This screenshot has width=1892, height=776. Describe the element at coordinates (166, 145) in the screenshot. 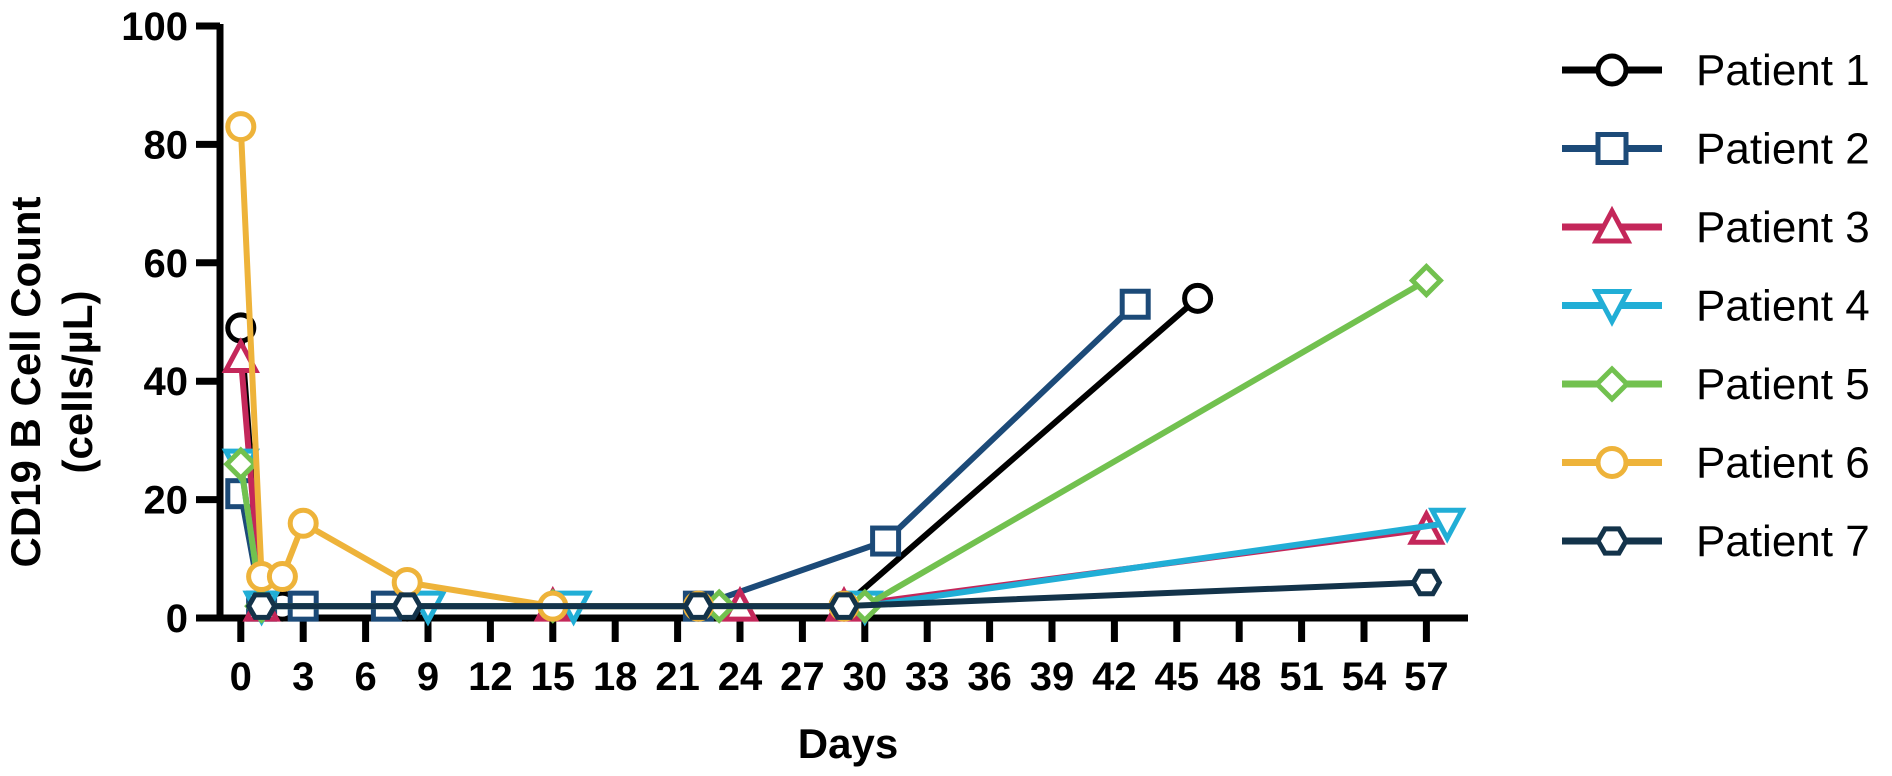

I see `y-tick-label: 80` at that location.